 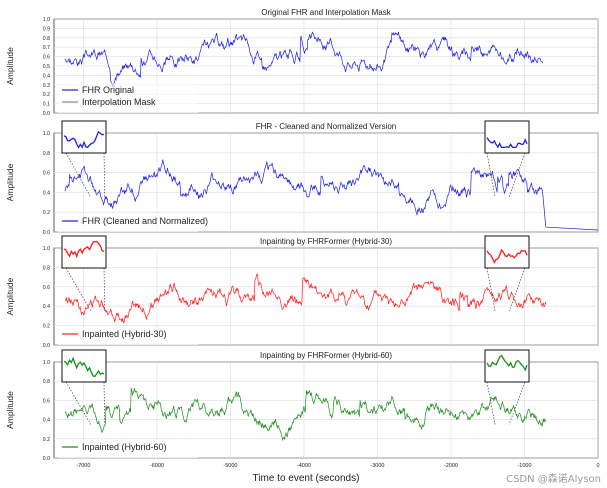 I want to click on legend-label: FHR (Cleaned and Normalized), so click(x=145, y=221).